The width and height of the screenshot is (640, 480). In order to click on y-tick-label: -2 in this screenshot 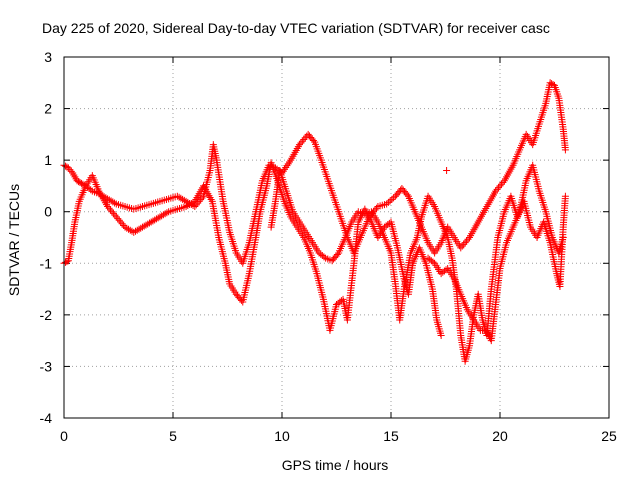, I will do `click(46, 315)`.